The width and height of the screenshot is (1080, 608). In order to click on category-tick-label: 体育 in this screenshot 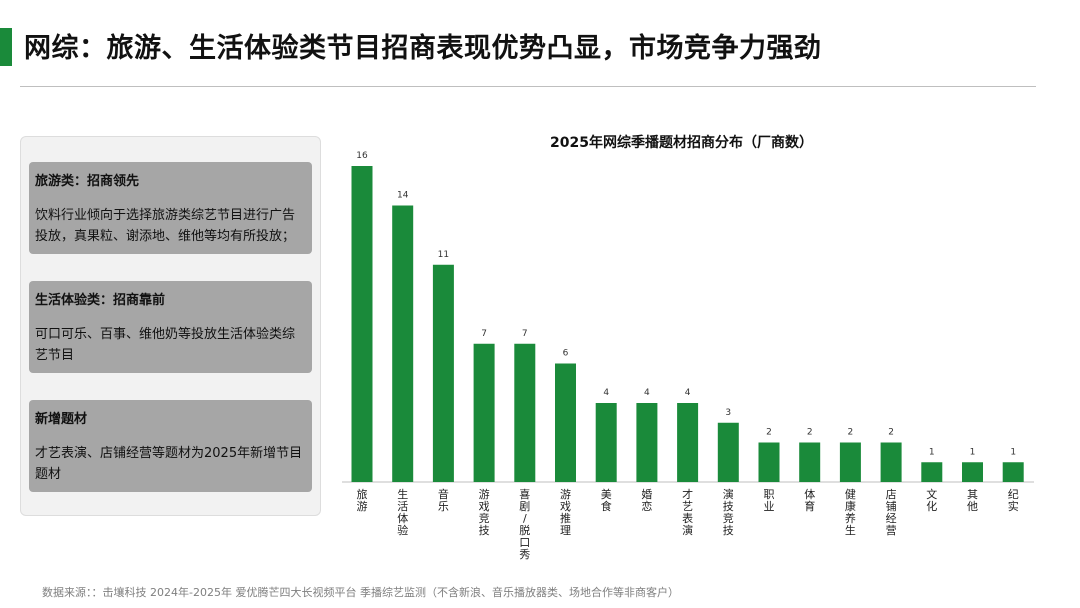, I will do `click(809, 500)`.